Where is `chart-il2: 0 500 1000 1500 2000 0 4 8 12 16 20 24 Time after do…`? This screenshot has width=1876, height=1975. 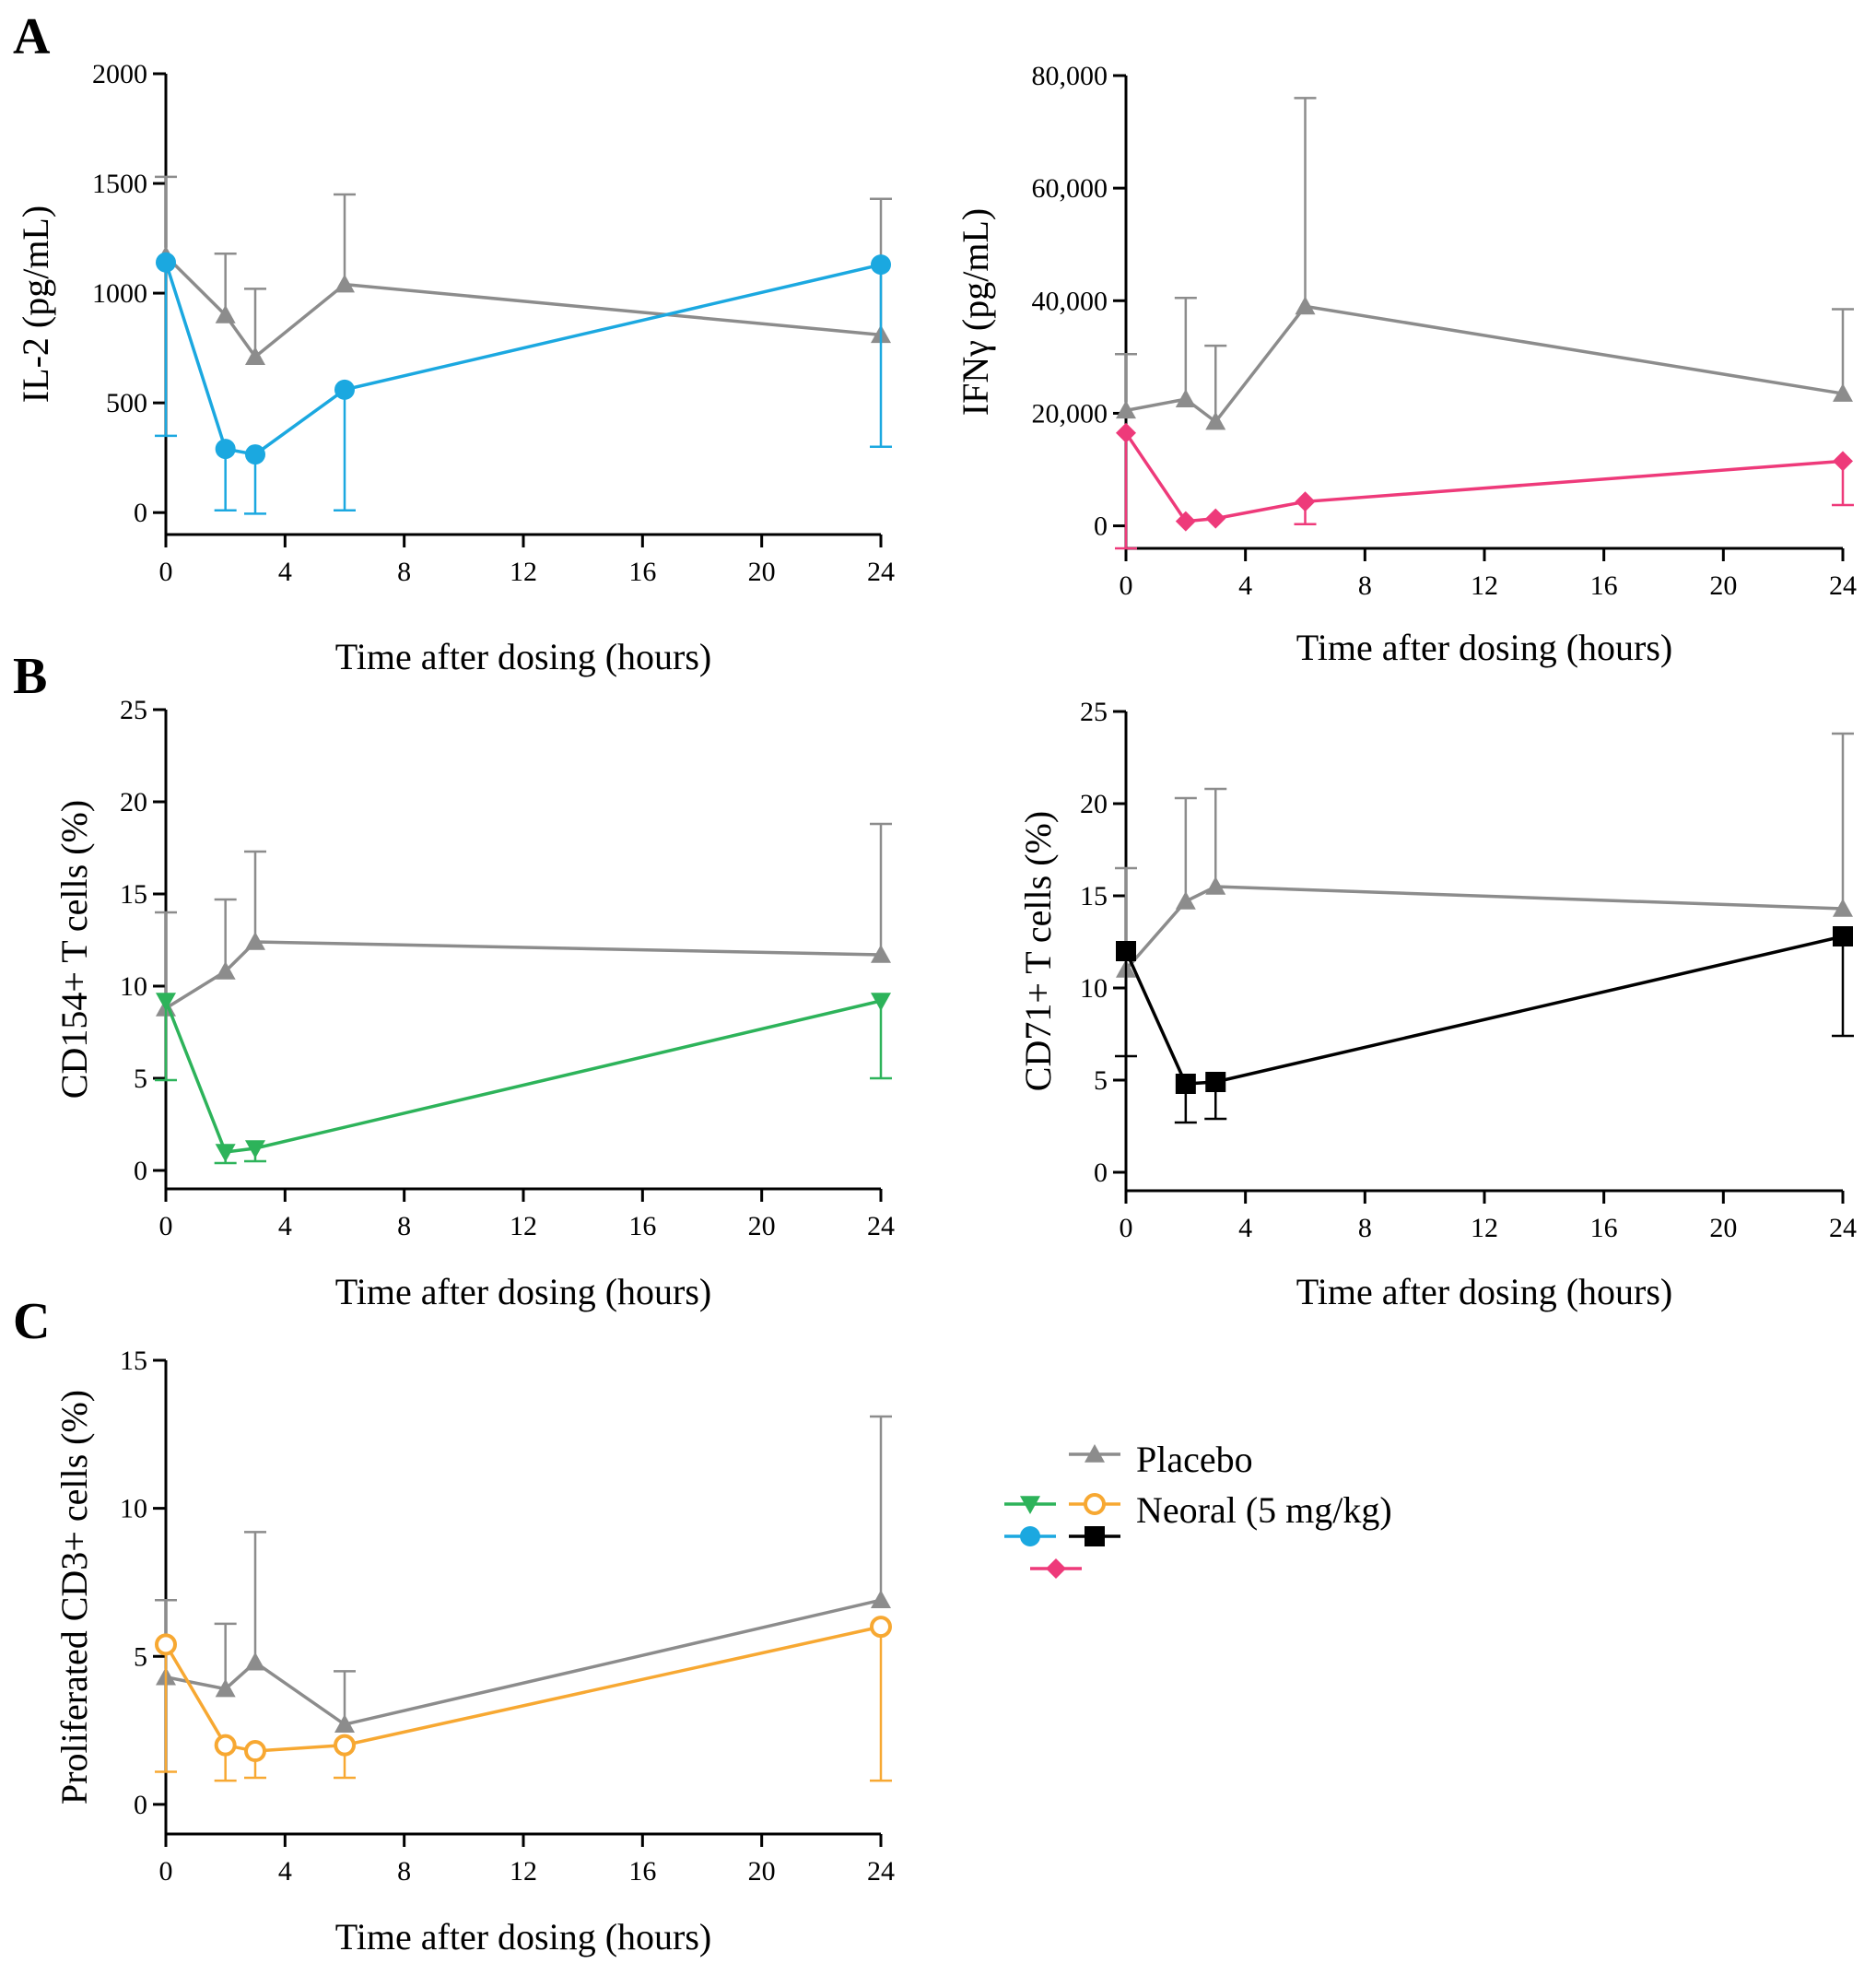
chart-il2: 0 500 1000 1500 2000 0 4 8 12 16 20 24 Time after do… is located at coordinates (455, 368).